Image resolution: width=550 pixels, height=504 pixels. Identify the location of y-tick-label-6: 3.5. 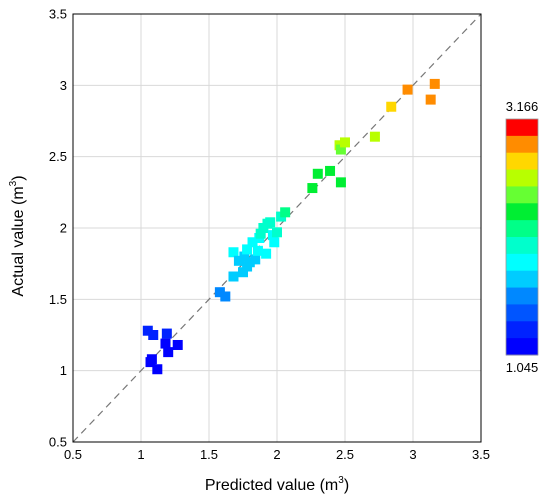
(58, 14).